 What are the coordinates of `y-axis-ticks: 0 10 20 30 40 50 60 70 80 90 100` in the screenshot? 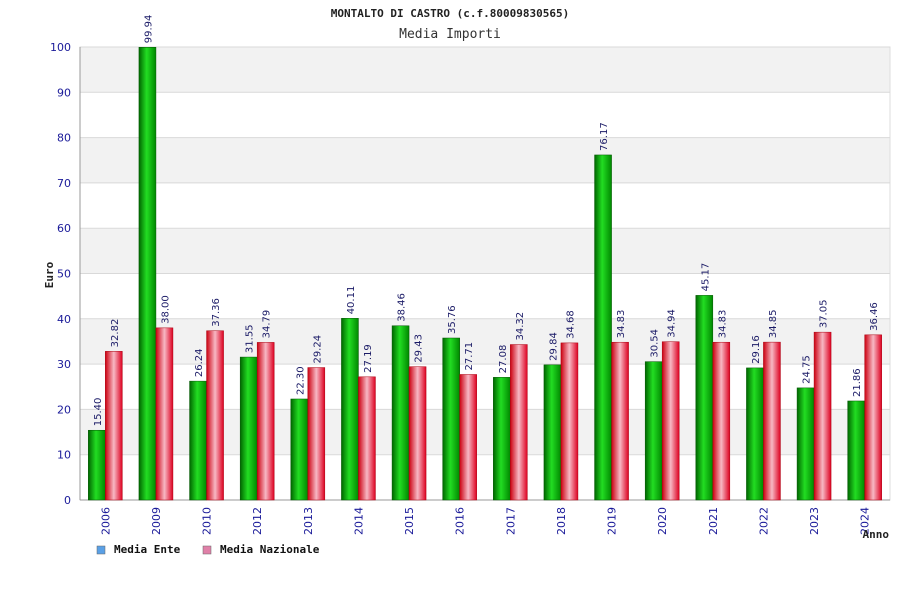 It's located at (60, 274).